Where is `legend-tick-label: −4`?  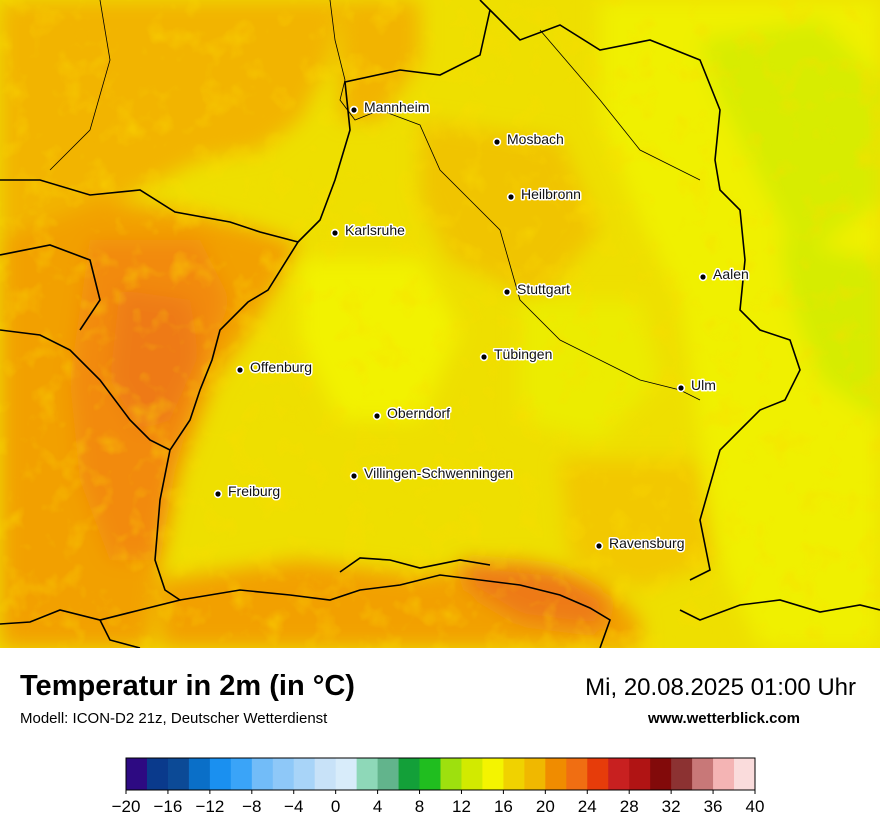 legend-tick-label: −4 is located at coordinates (293, 806).